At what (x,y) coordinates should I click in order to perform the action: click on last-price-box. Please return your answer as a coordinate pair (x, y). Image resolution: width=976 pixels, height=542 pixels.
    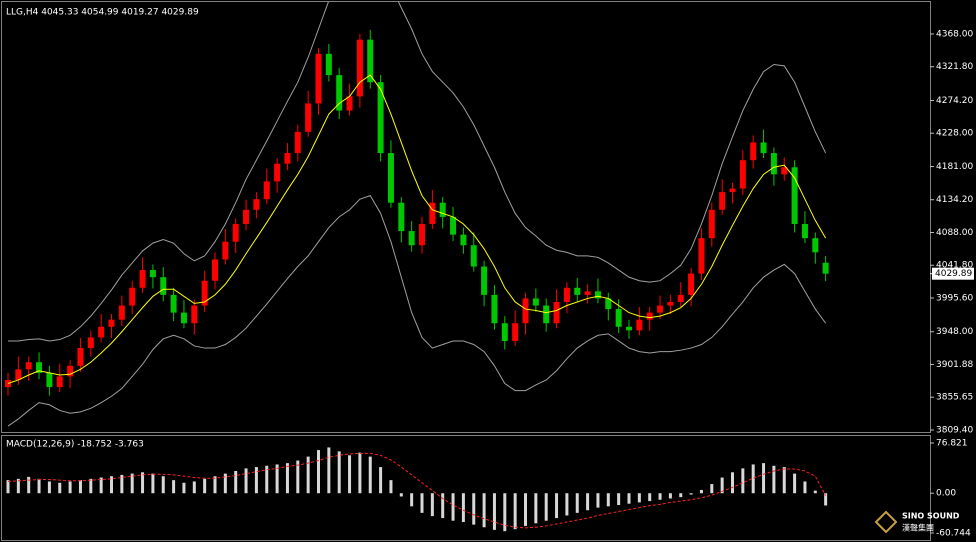
    Looking at the image, I should click on (953, 273).